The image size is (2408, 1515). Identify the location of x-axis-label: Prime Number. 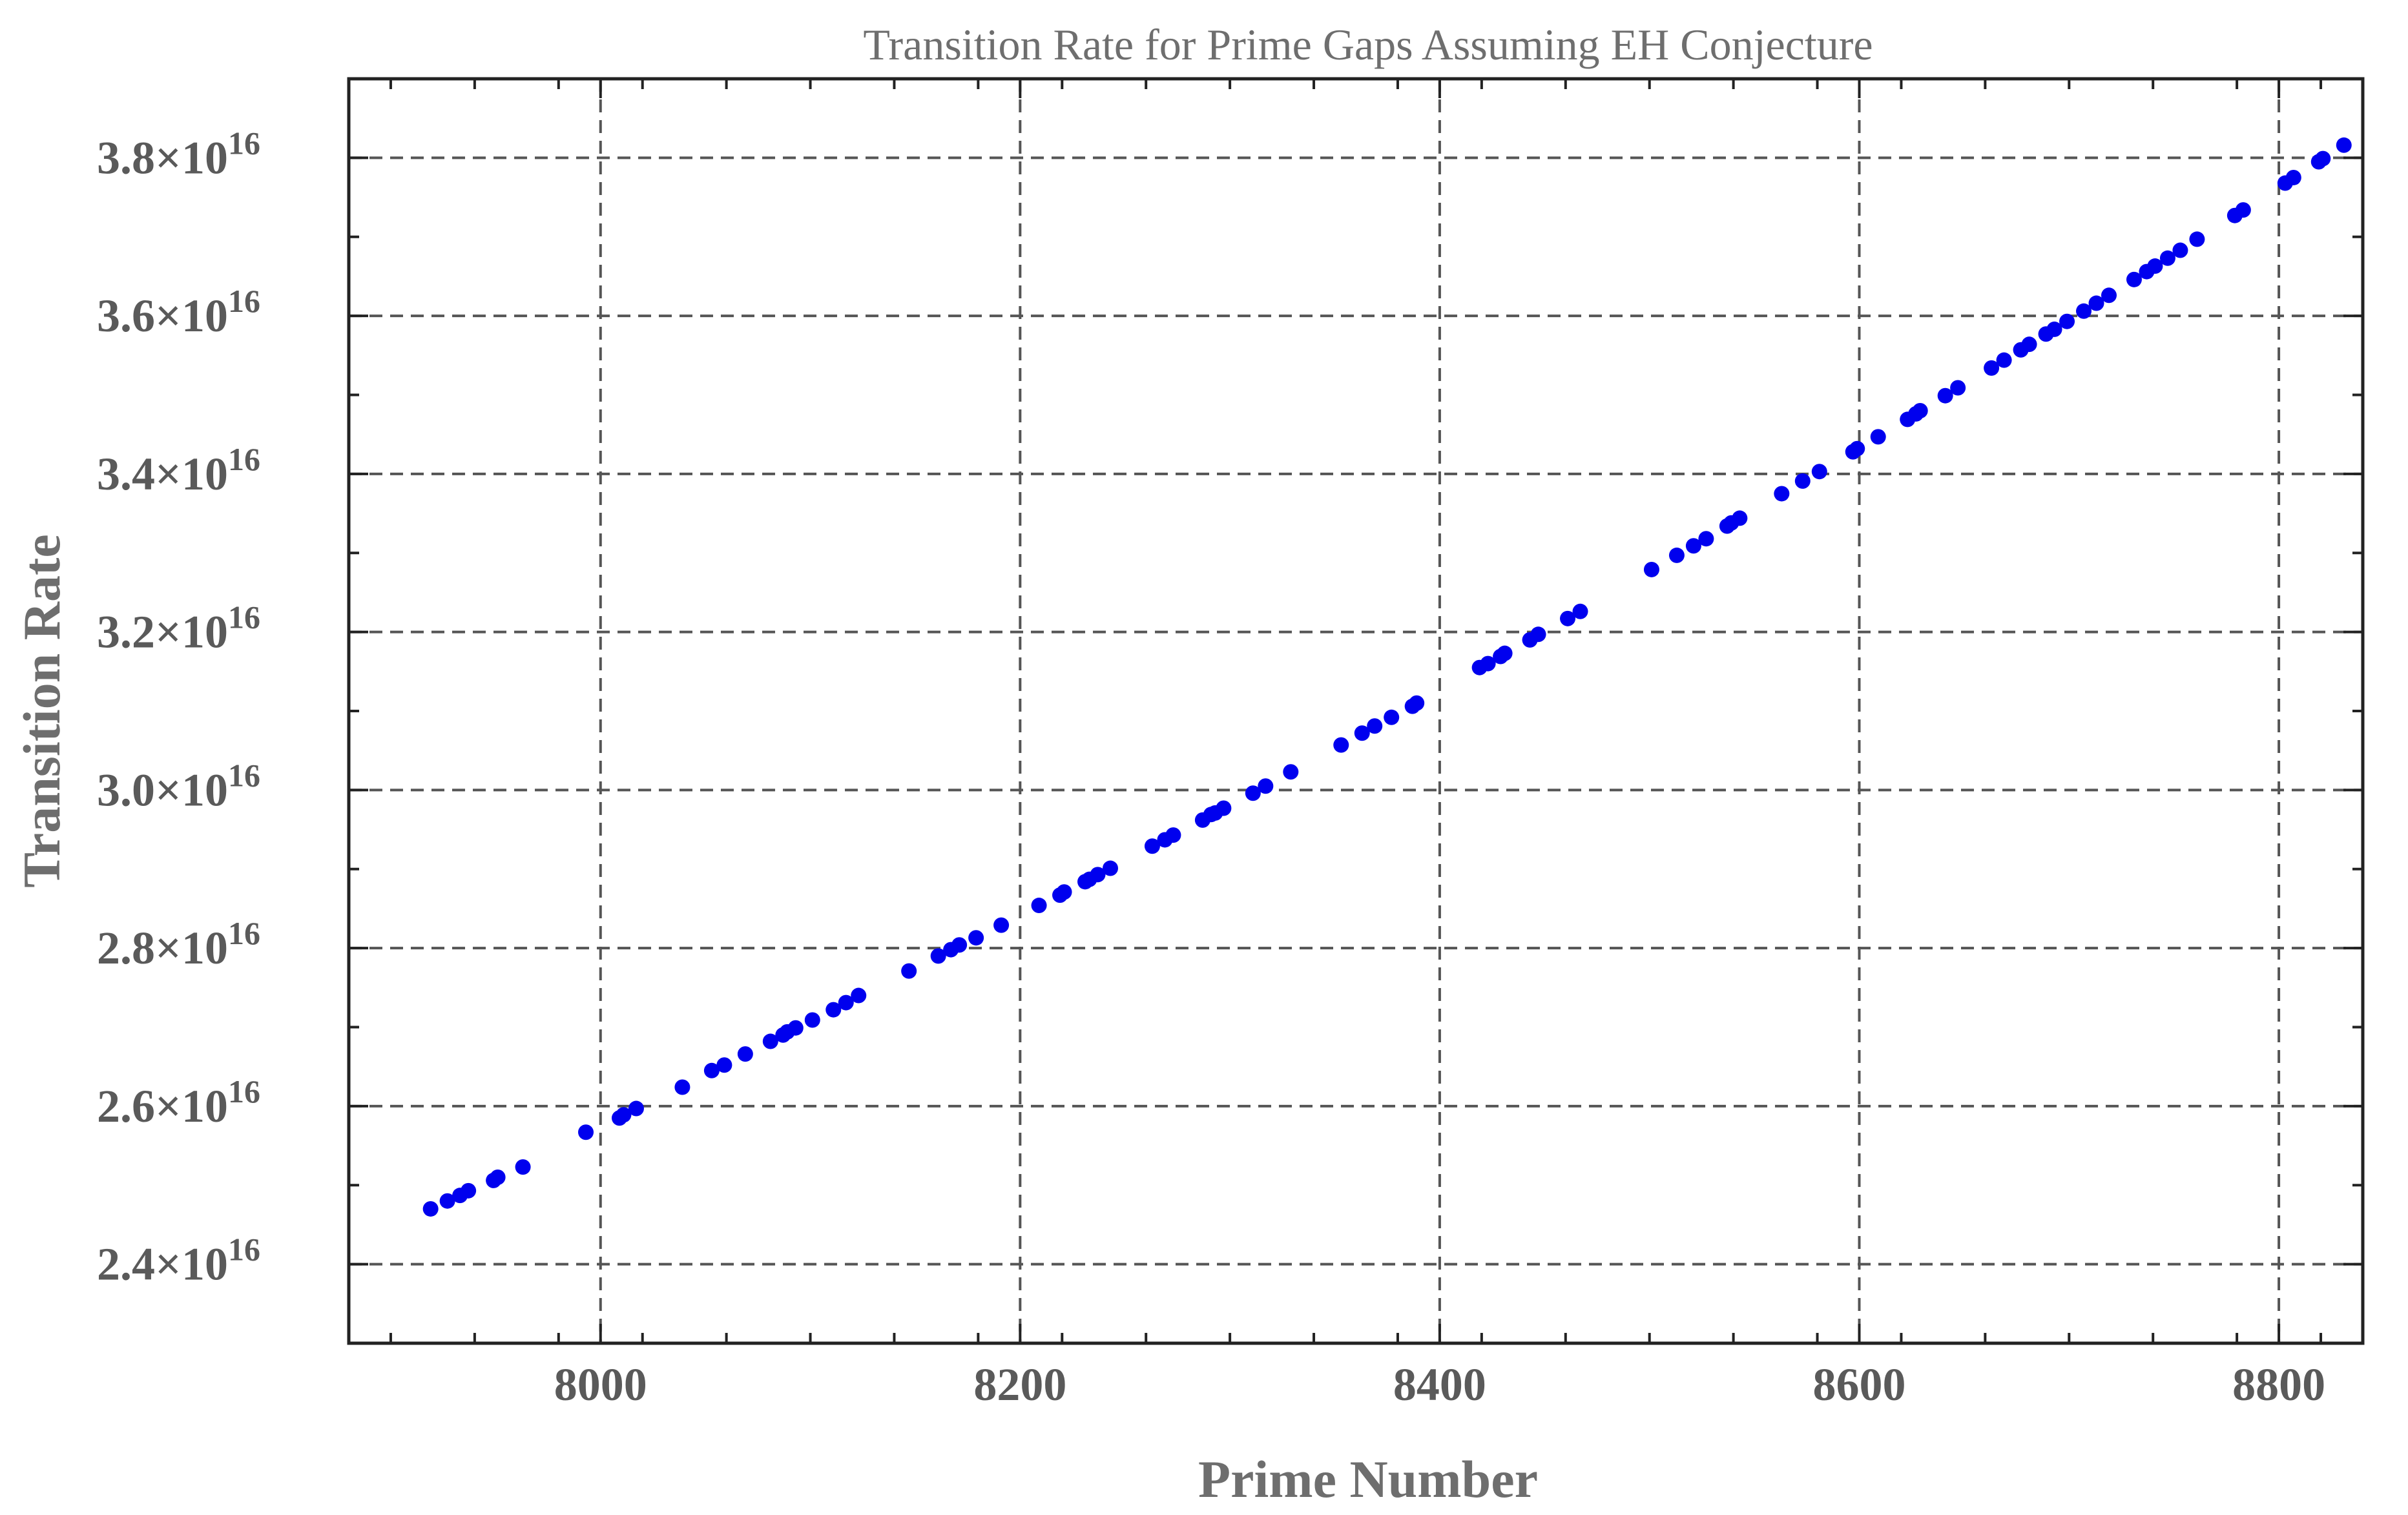
(1368, 1479).